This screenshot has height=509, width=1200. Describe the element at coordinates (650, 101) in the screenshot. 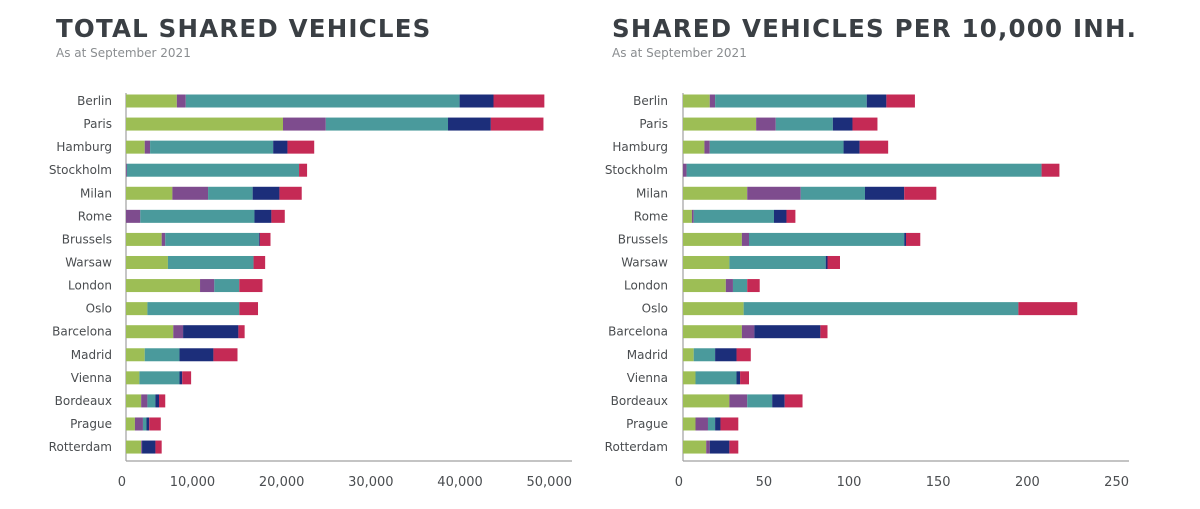

I see `category-label: Berlin` at that location.